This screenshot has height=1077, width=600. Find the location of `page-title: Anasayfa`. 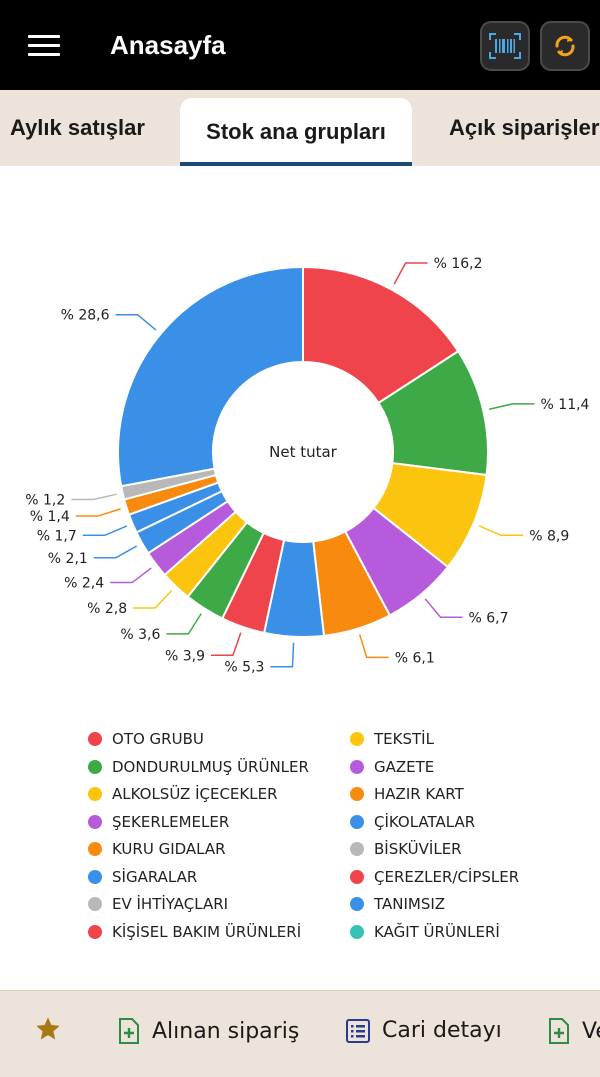

page-title: Anasayfa is located at coordinates (168, 45).